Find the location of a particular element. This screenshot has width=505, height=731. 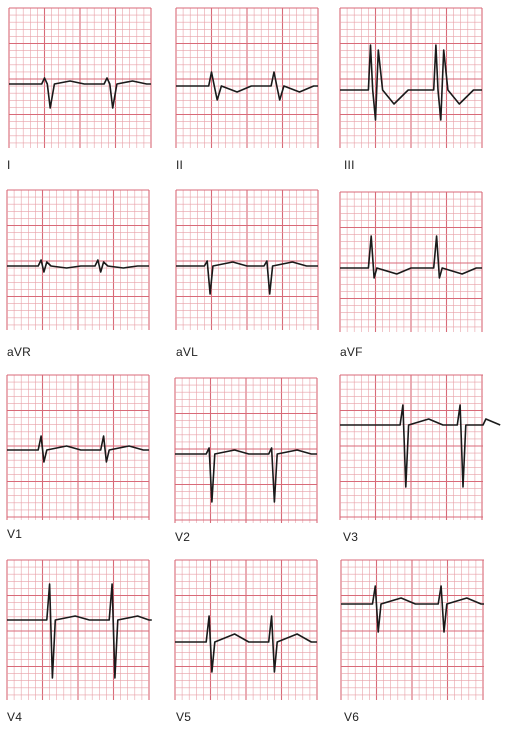

ecg-trace-v2 is located at coordinates (246, 475).